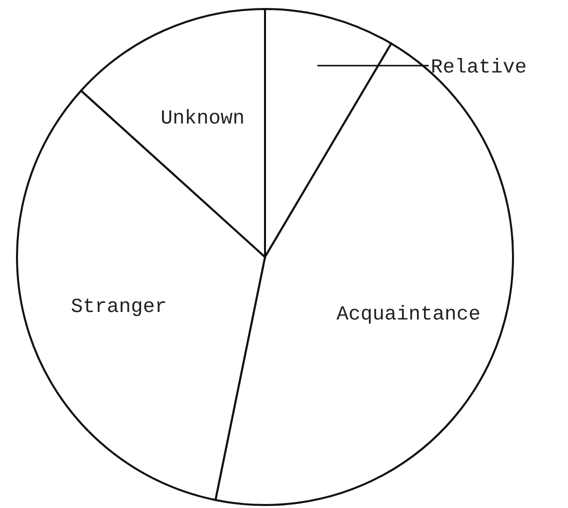  What do you see at coordinates (408, 314) in the screenshot?
I see `slice-label: Acquaintance` at bounding box center [408, 314].